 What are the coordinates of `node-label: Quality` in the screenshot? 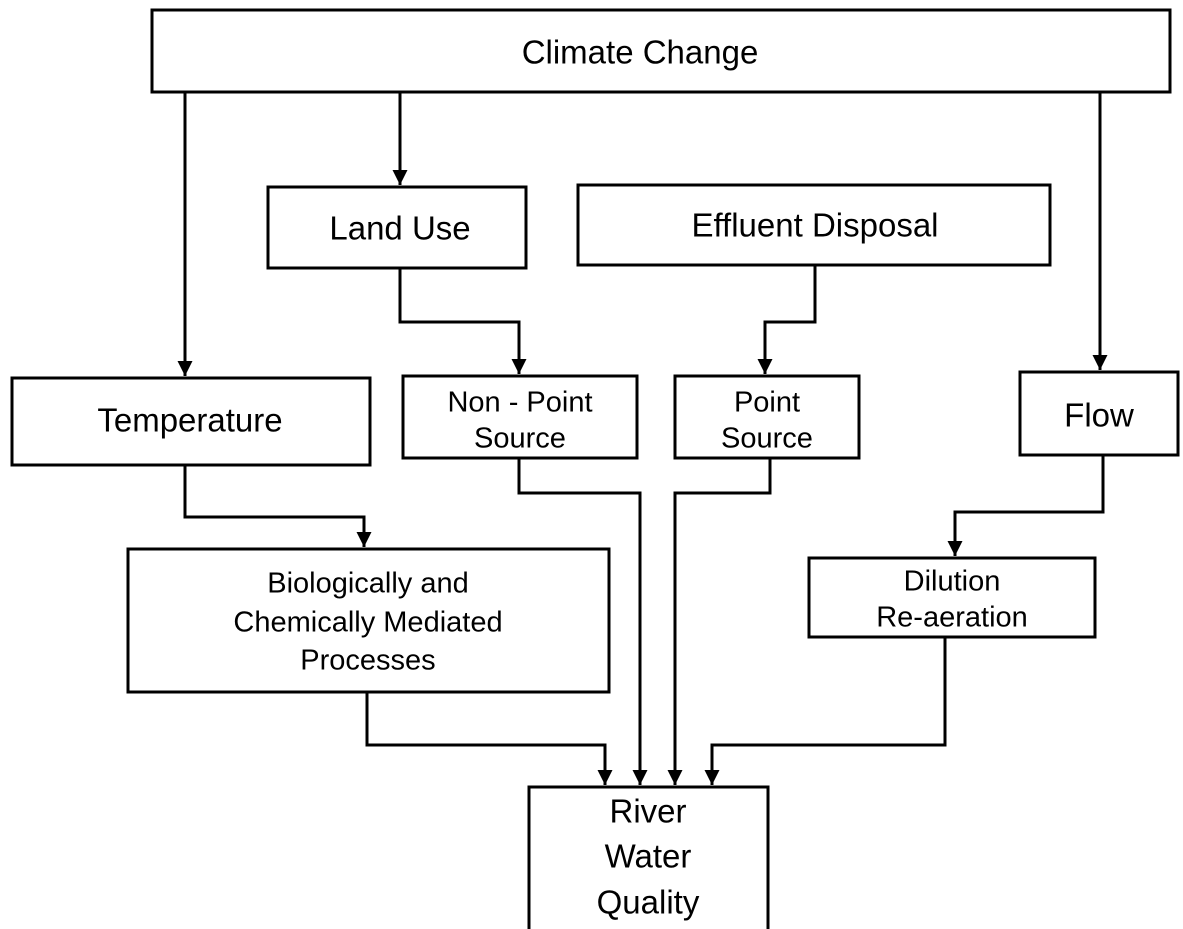 It's located at (648, 902).